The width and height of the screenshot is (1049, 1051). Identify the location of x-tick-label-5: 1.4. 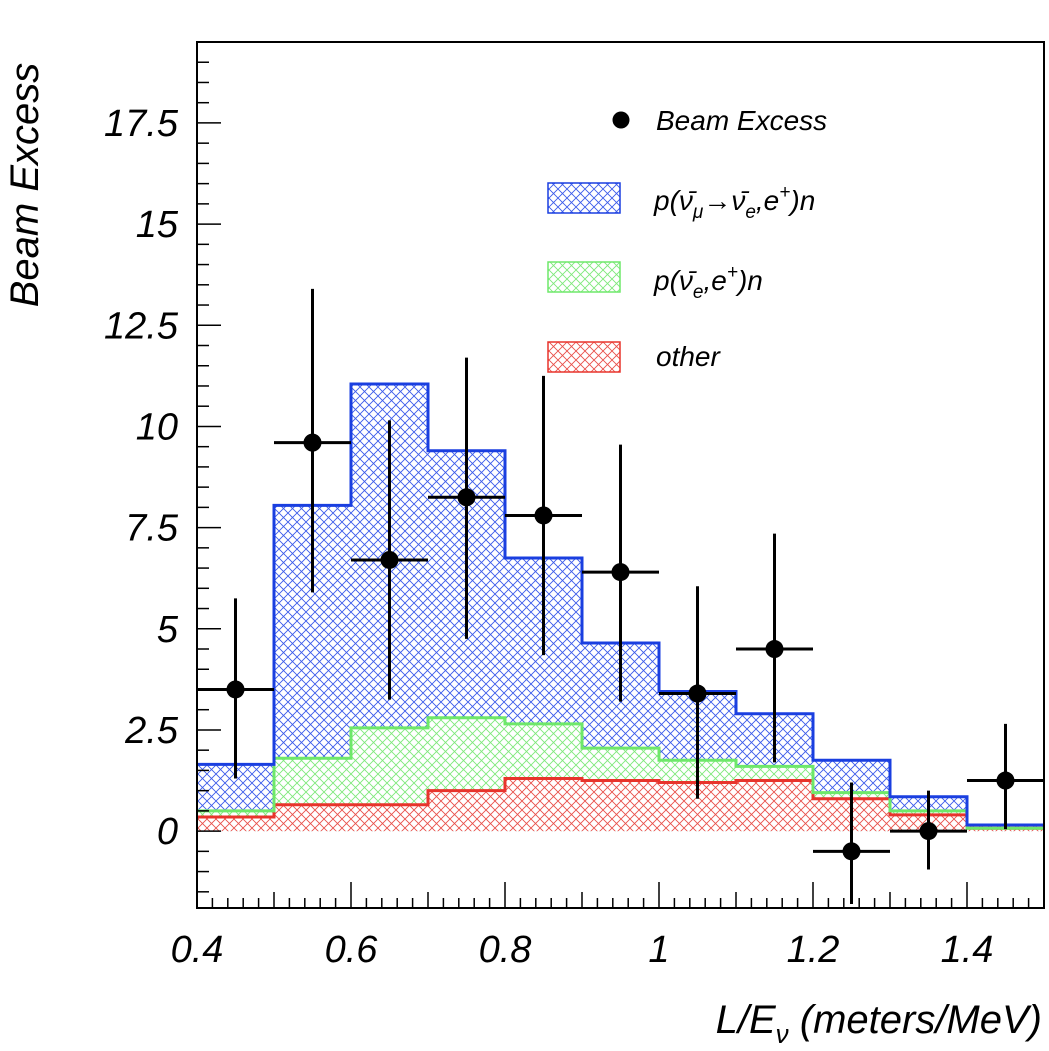
(967, 950).